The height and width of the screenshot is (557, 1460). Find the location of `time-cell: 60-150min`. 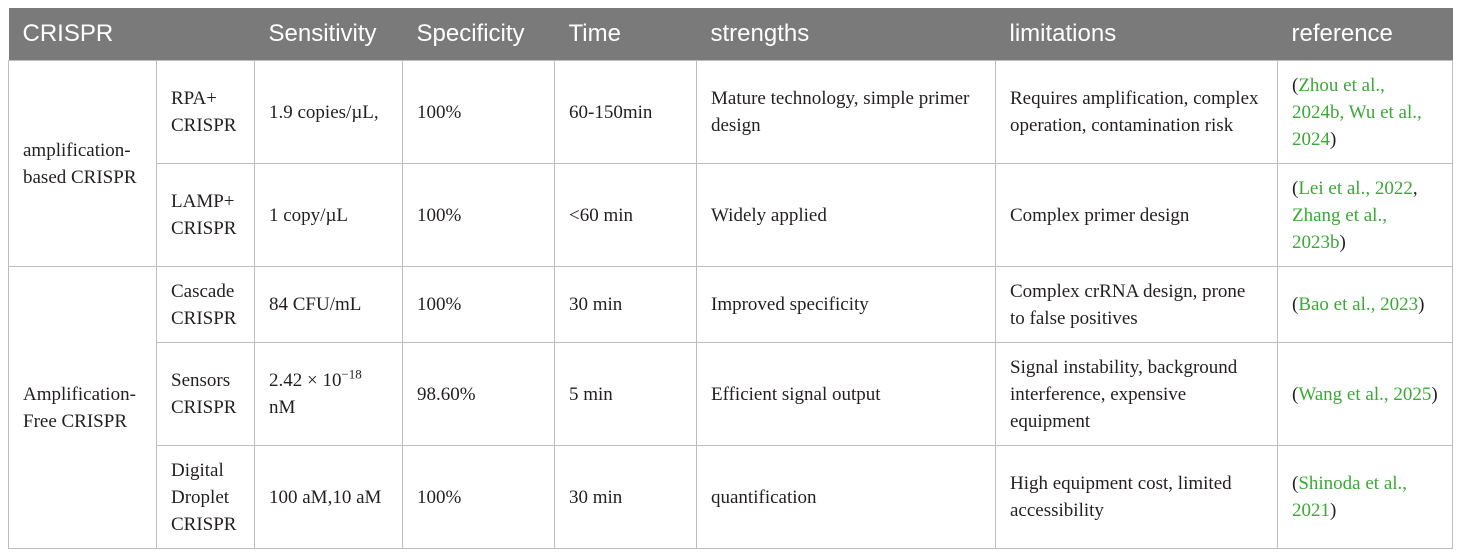

time-cell: 60-150min is located at coordinates (625, 112).